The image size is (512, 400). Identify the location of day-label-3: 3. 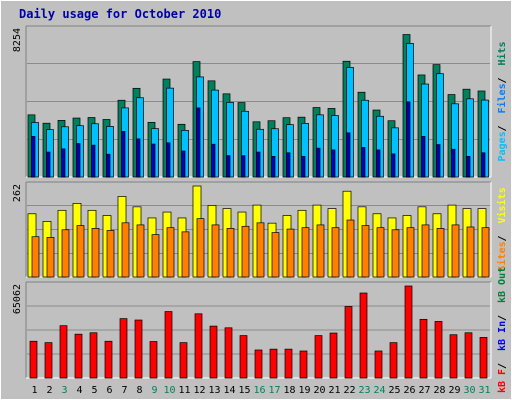
(64, 390).